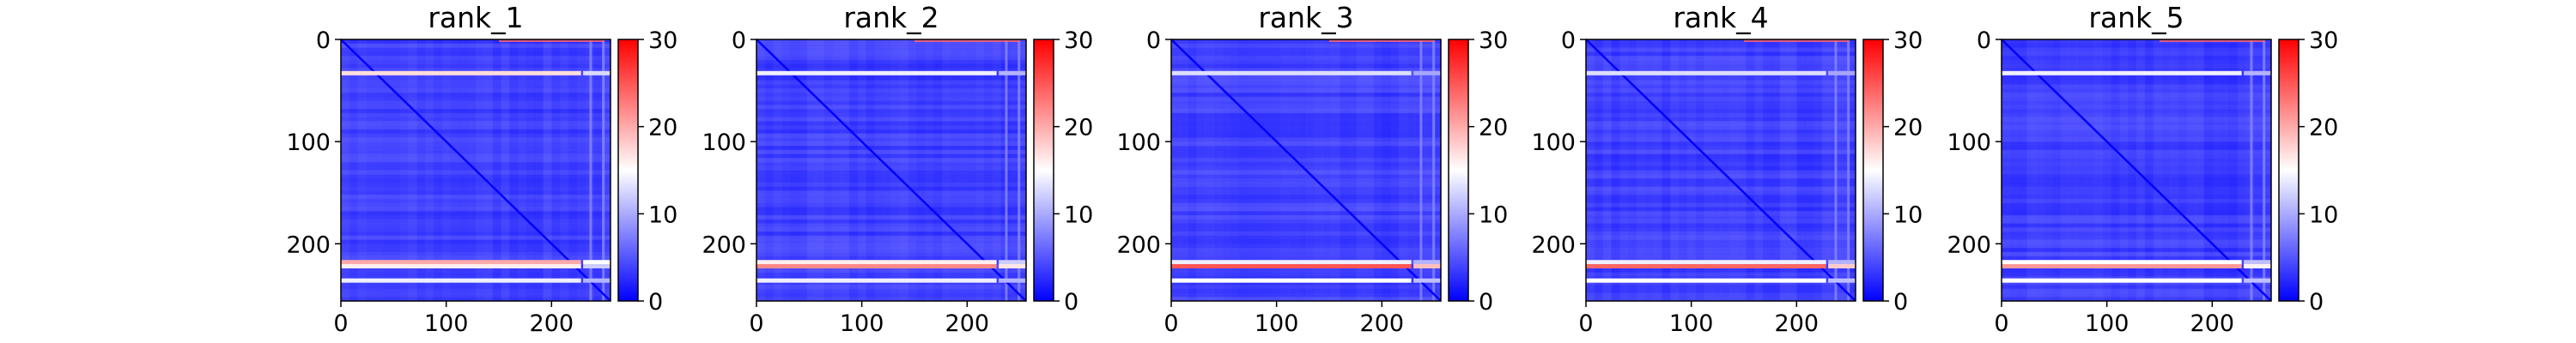  What do you see at coordinates (1720, 17) in the screenshot?
I see `panel-title: rank_4` at bounding box center [1720, 17].